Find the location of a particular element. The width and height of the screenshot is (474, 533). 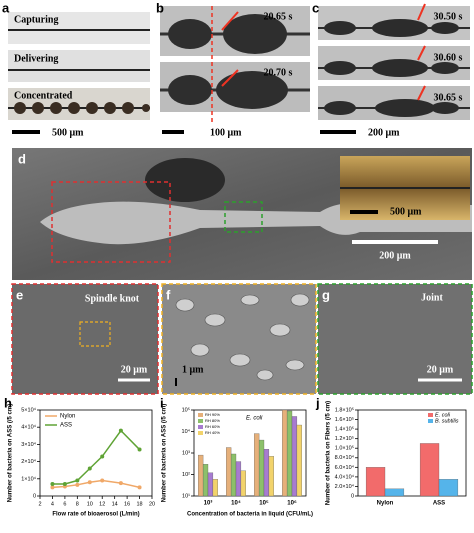

x-tick-label: 12 is located at coordinates (102, 504).